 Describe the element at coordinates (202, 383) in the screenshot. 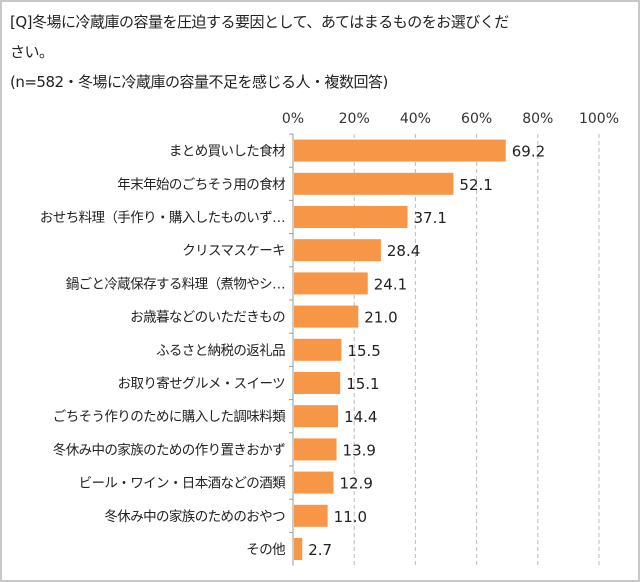

I see `category-label: お取り寄せグルメ・スイーツ` at that location.